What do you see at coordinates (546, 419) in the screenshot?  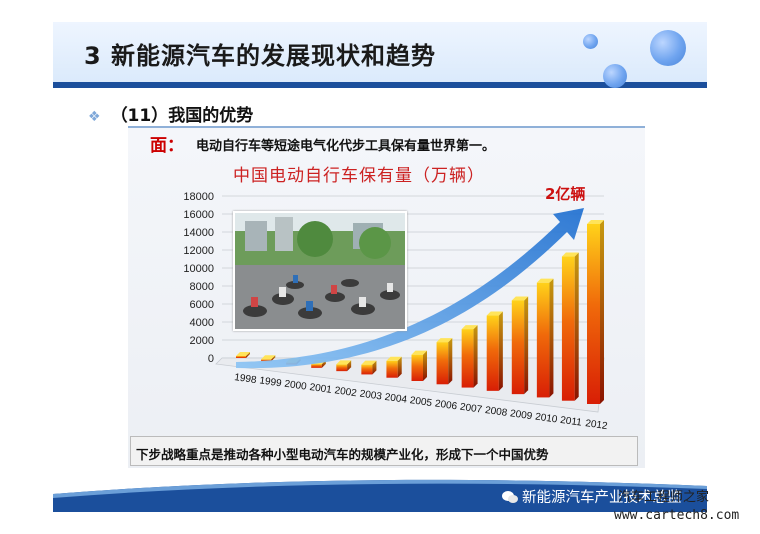 I see `x-tick-label: 2010` at bounding box center [546, 419].